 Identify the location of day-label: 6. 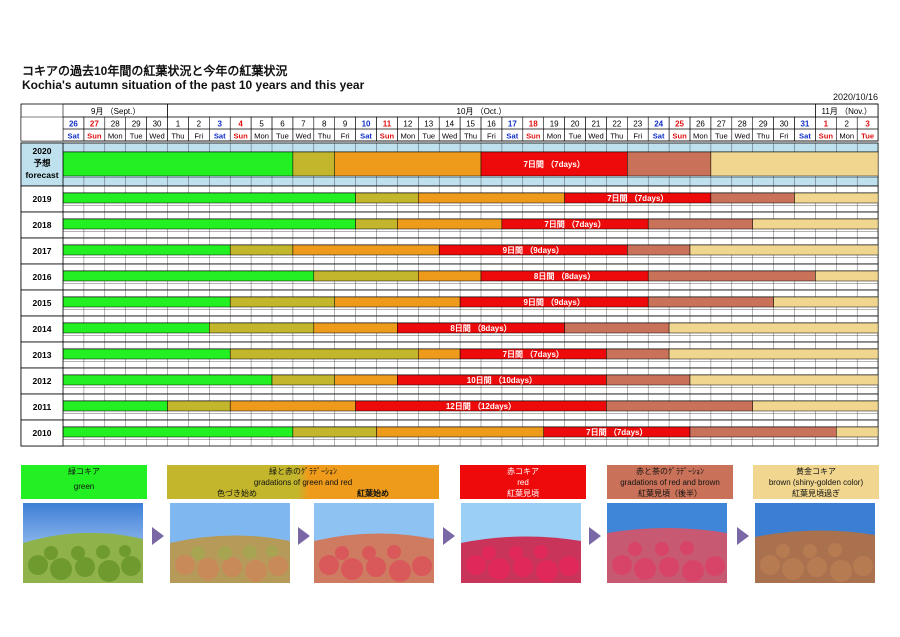
(282, 124).